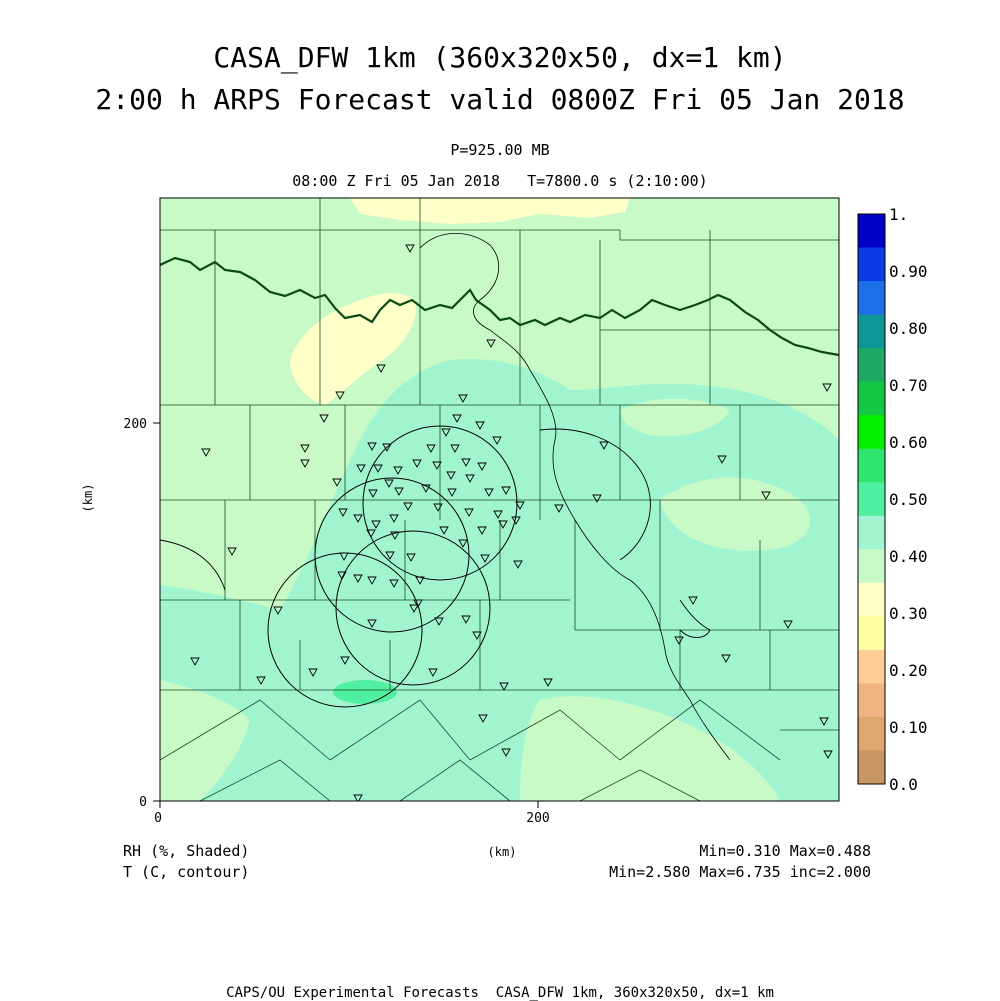 The width and height of the screenshot is (1000, 1001). Describe the element at coordinates (908, 727) in the screenshot. I see `legend-label: 0.10` at that location.